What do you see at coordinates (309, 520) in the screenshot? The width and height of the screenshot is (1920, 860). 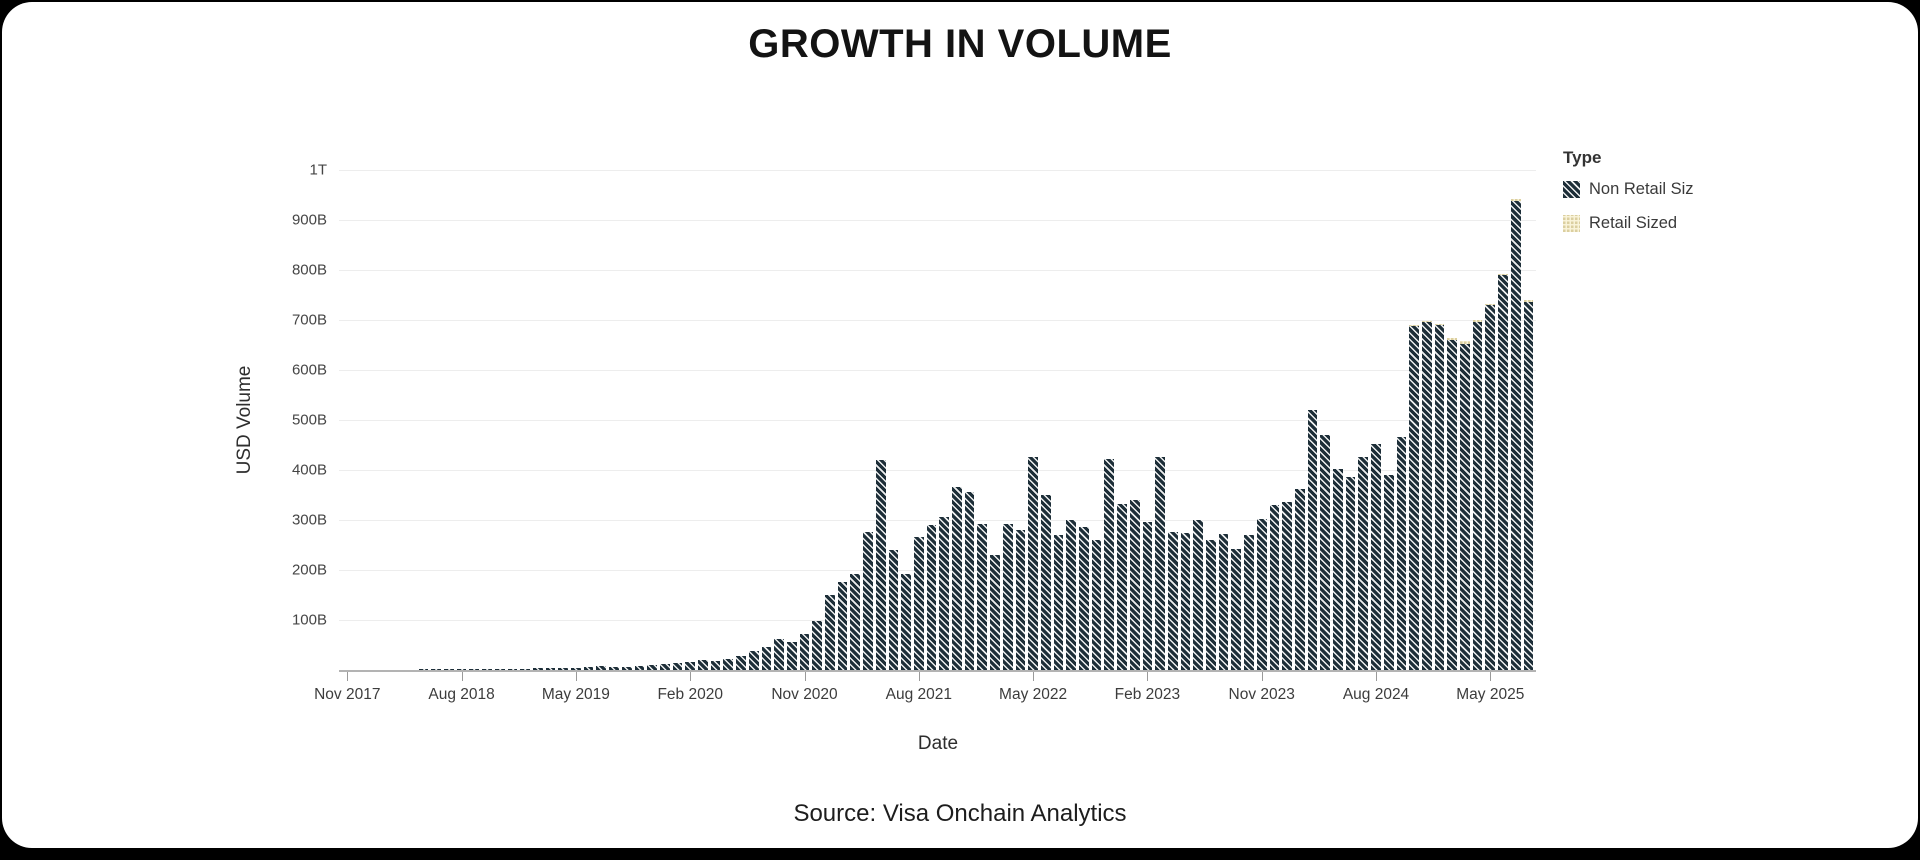 I see `y-tick-label: 300B` at bounding box center [309, 520].